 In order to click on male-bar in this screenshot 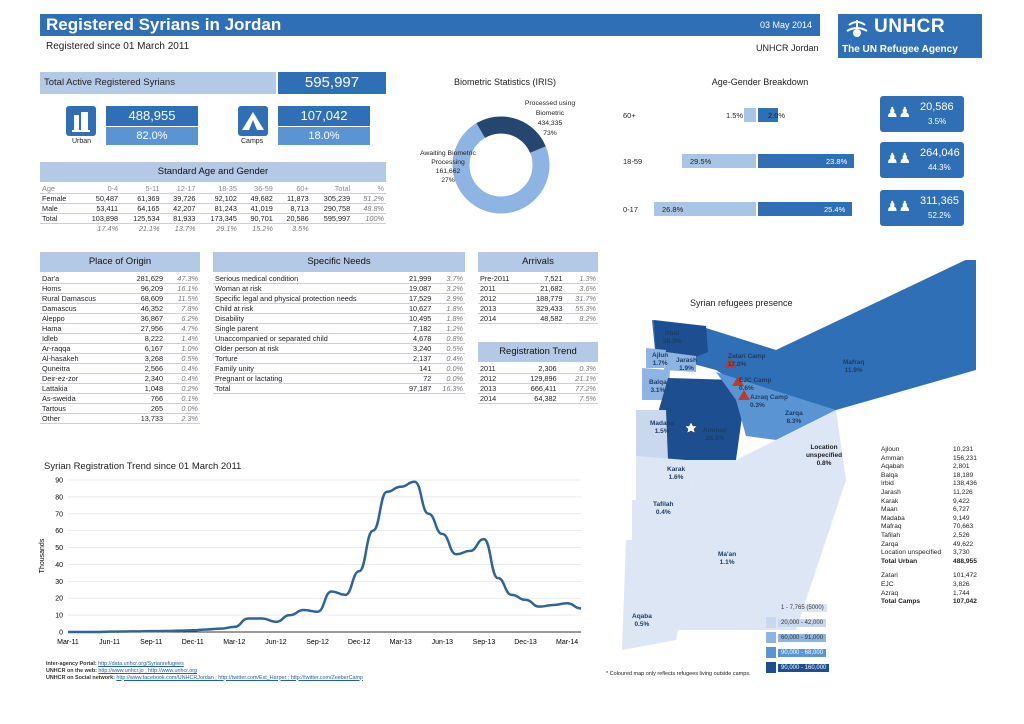, I will do `click(768, 115)`.